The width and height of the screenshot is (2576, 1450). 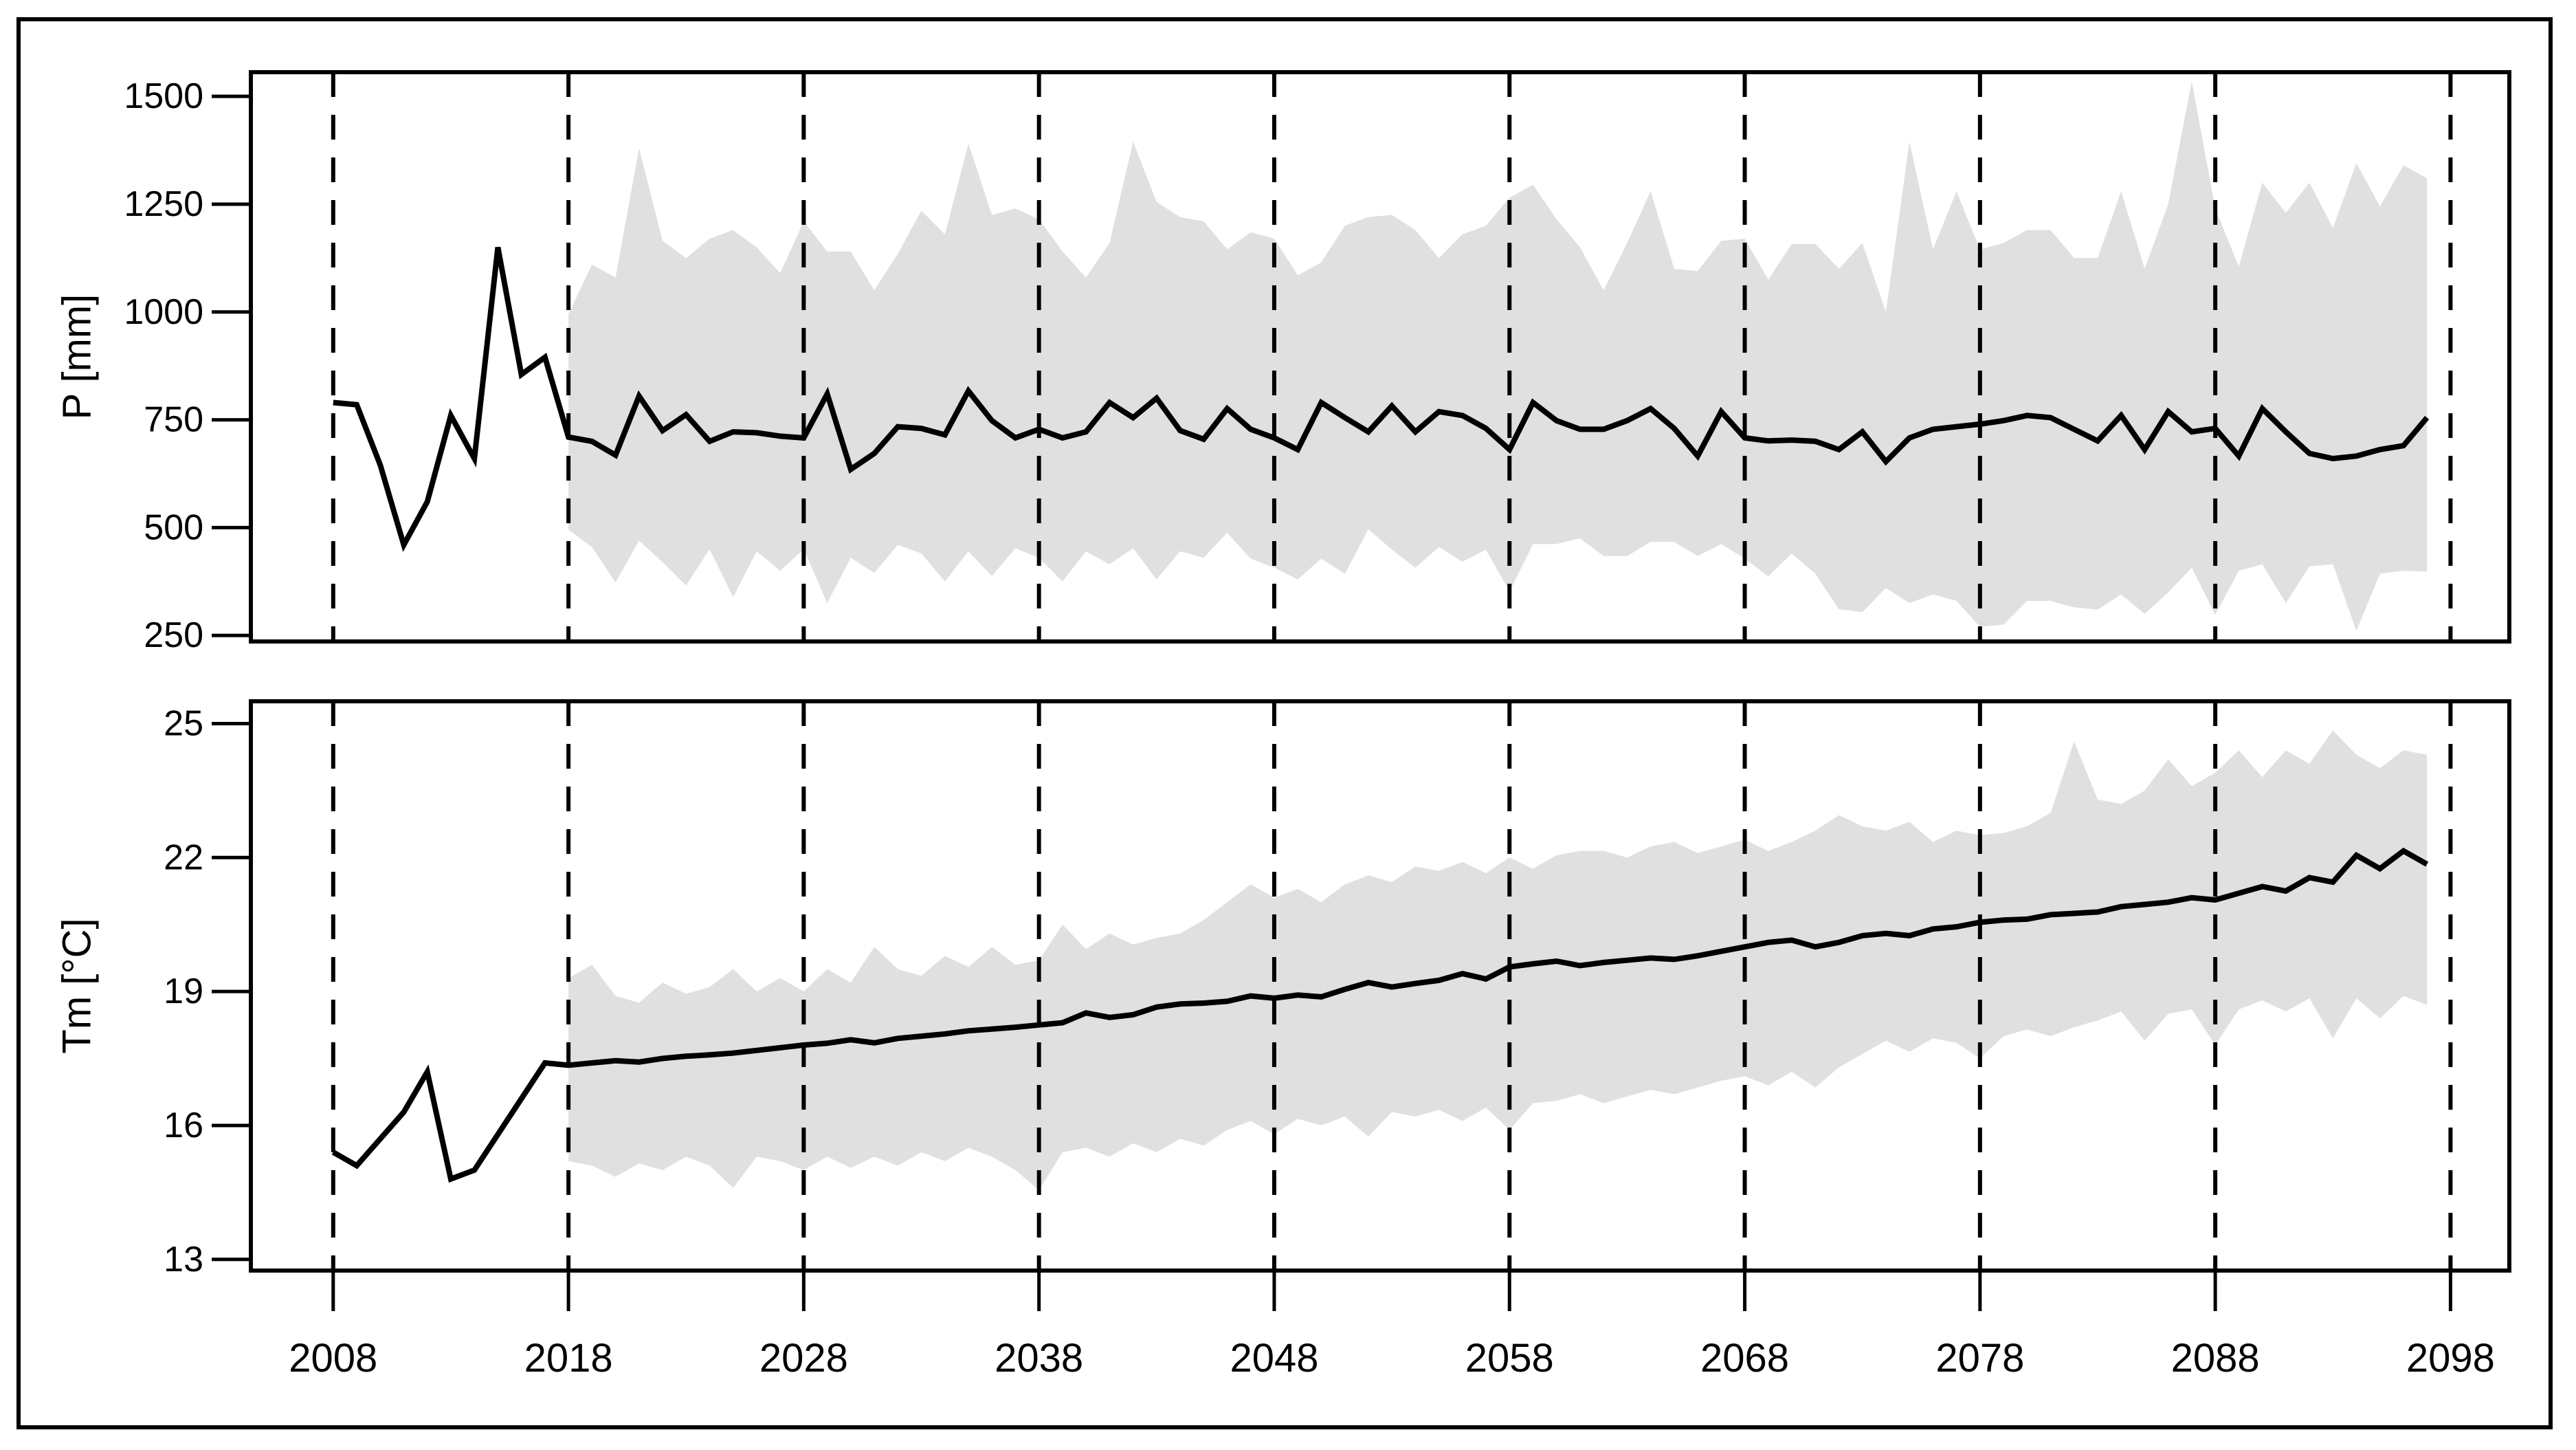 What do you see at coordinates (183, 857) in the screenshot?
I see `y-tick-label-22: 22` at bounding box center [183, 857].